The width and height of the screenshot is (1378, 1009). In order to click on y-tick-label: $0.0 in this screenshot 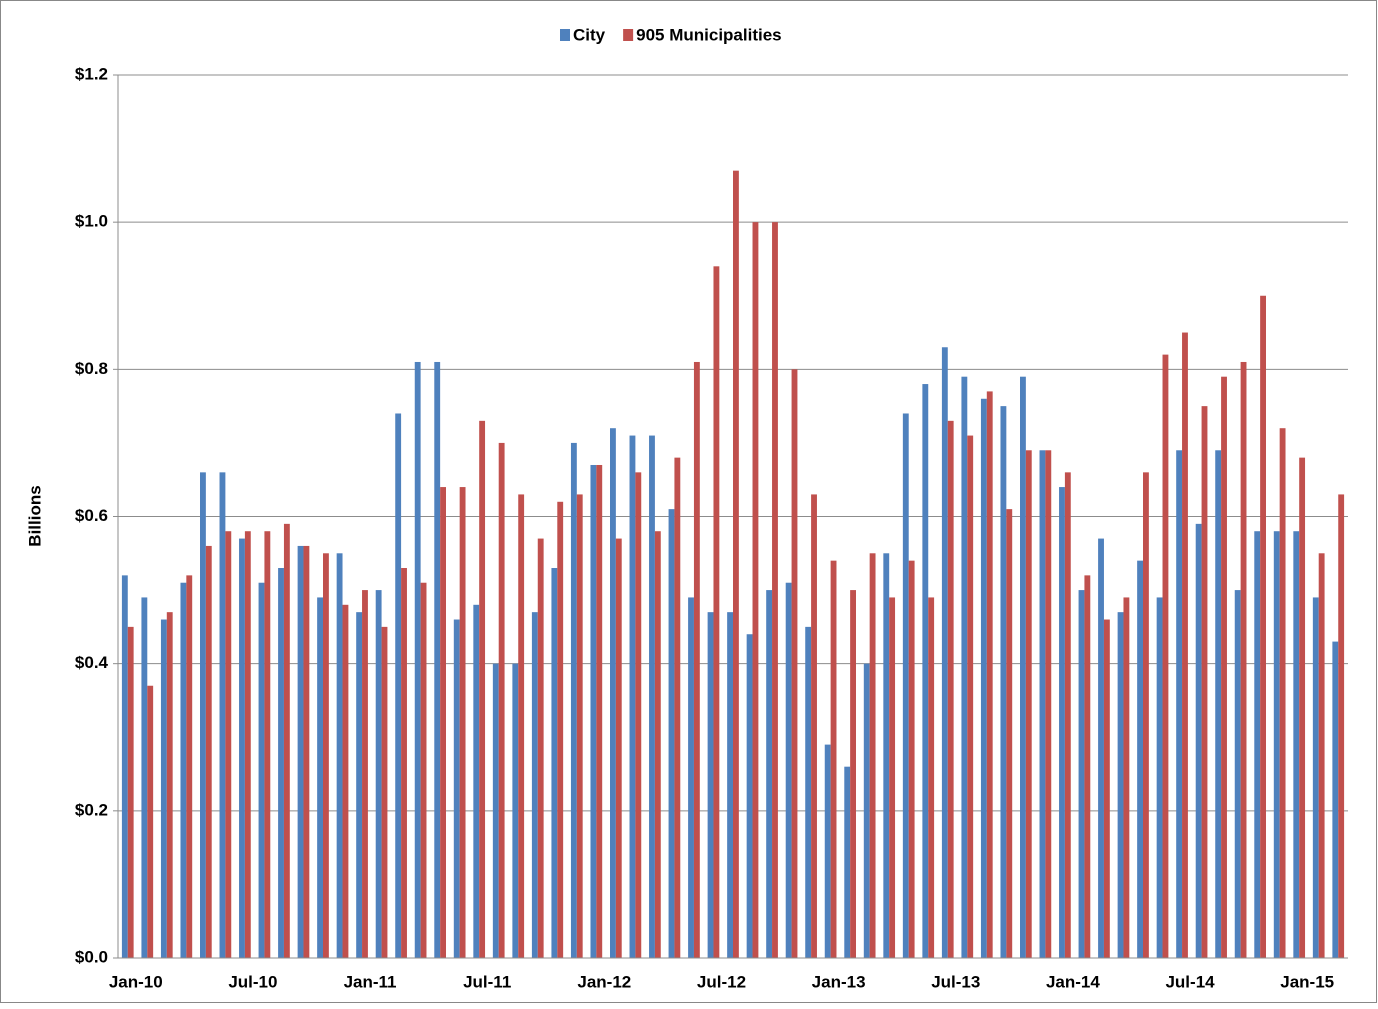, I will do `click(91, 956)`.